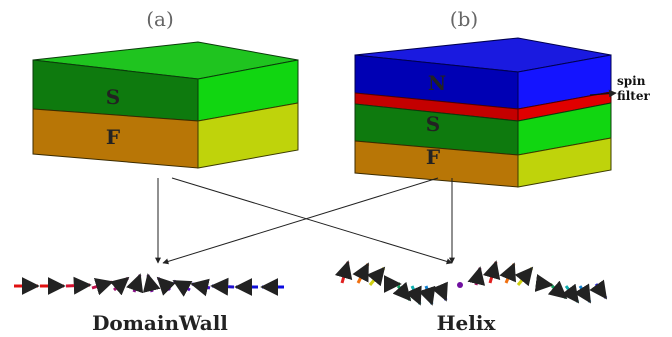 The height and width of the screenshot is (337, 672). I want to click on spin-filter-label-line1: spin, so click(631, 81).